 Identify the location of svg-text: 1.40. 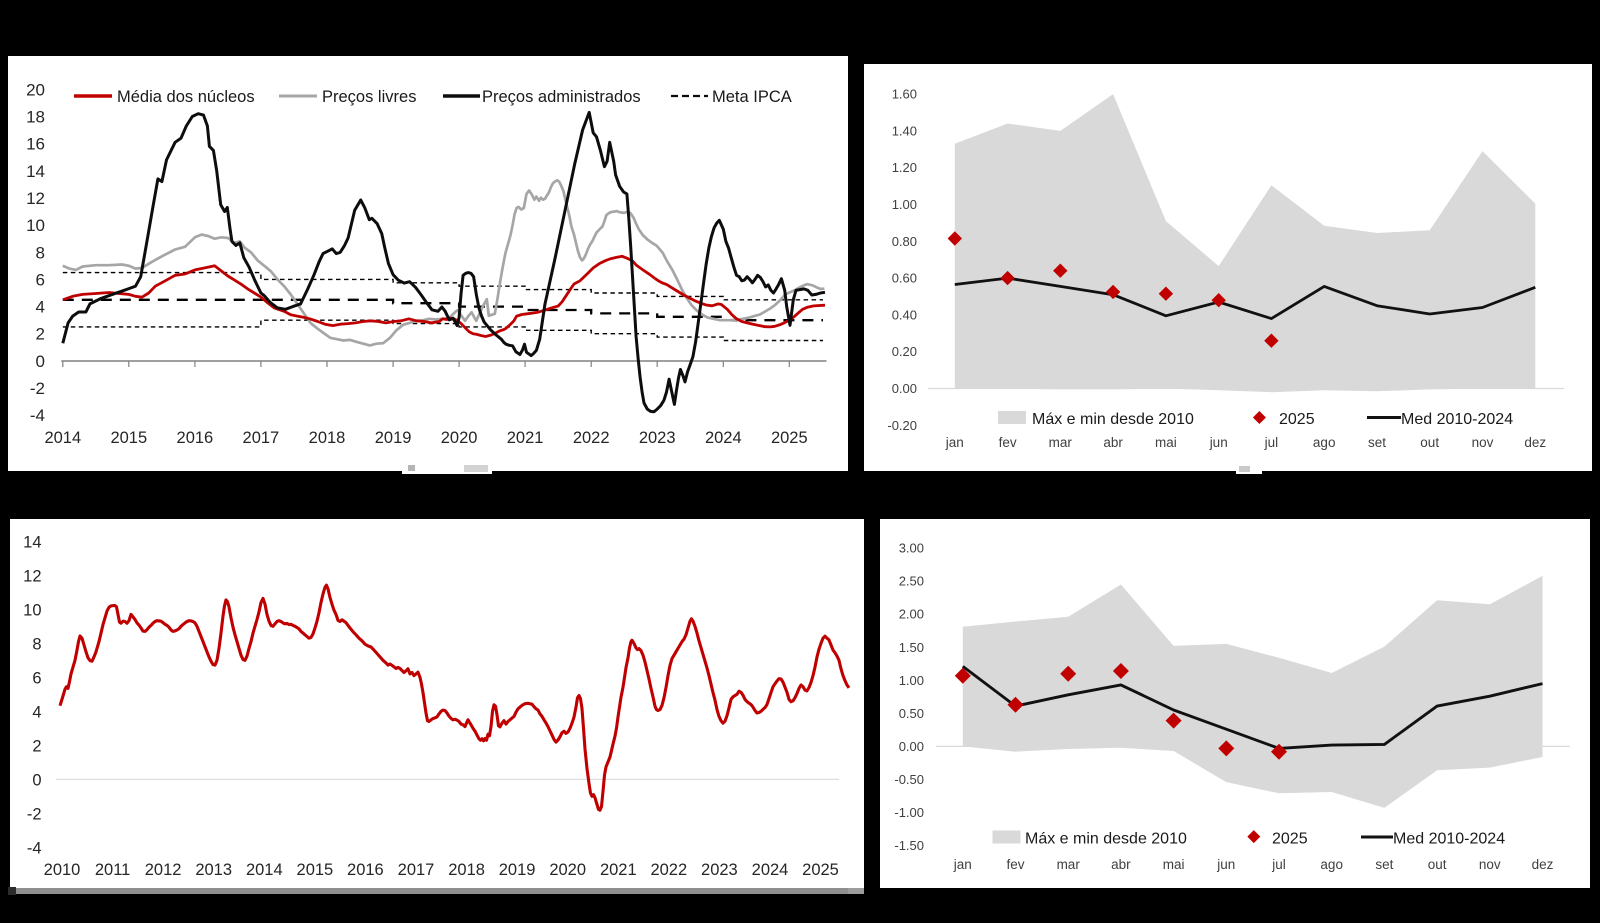
(904, 130).